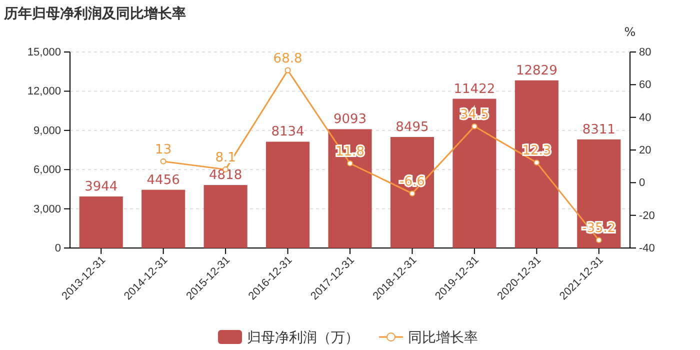 This screenshot has height=350, width=700. I want to click on y-tick-label: 6,000, so click(47, 170).